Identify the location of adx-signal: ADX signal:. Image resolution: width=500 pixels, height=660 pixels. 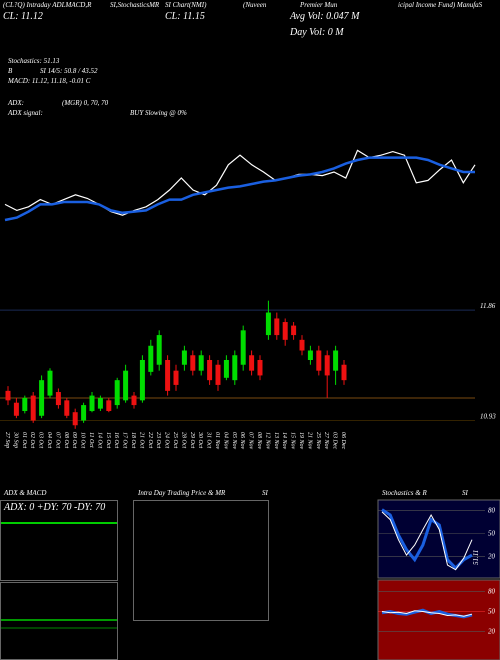
(25, 113).